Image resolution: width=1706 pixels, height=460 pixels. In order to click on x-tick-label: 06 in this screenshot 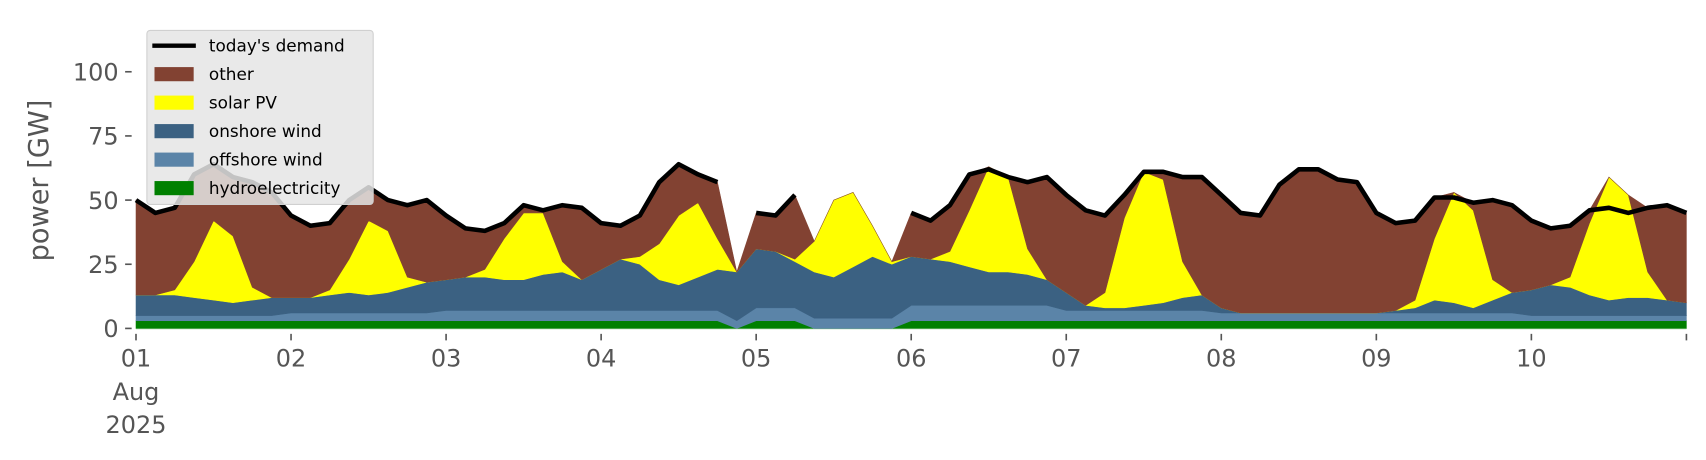, I will do `click(911, 358)`.